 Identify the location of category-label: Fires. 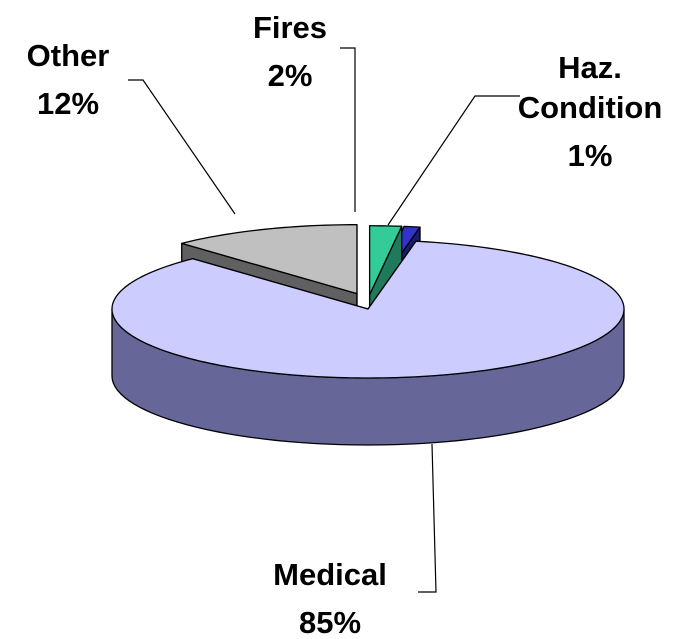
(290, 27).